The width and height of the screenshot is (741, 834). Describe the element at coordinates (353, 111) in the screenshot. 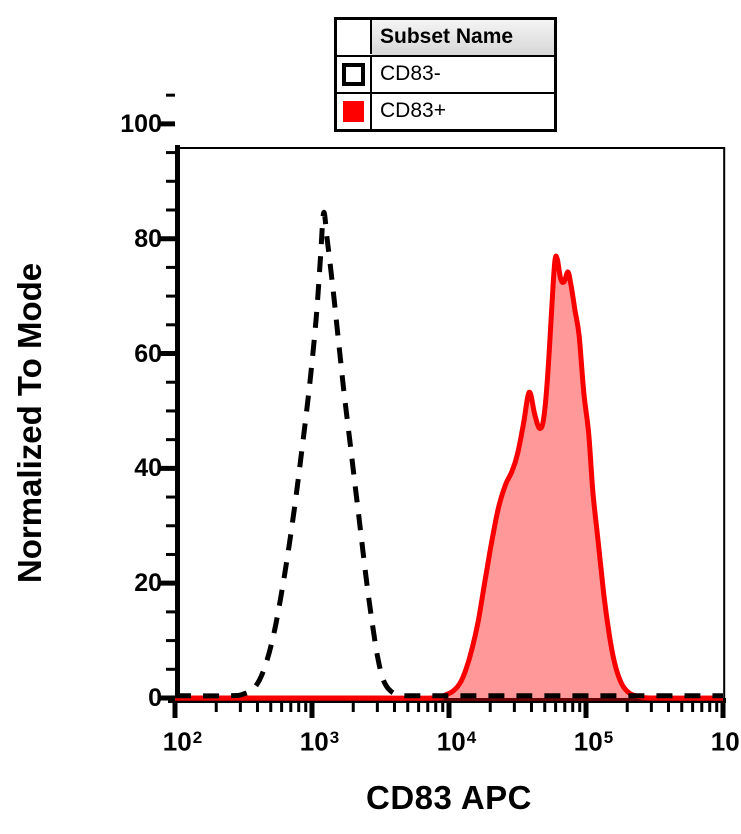

I see `red-square-swatch-icon` at that location.